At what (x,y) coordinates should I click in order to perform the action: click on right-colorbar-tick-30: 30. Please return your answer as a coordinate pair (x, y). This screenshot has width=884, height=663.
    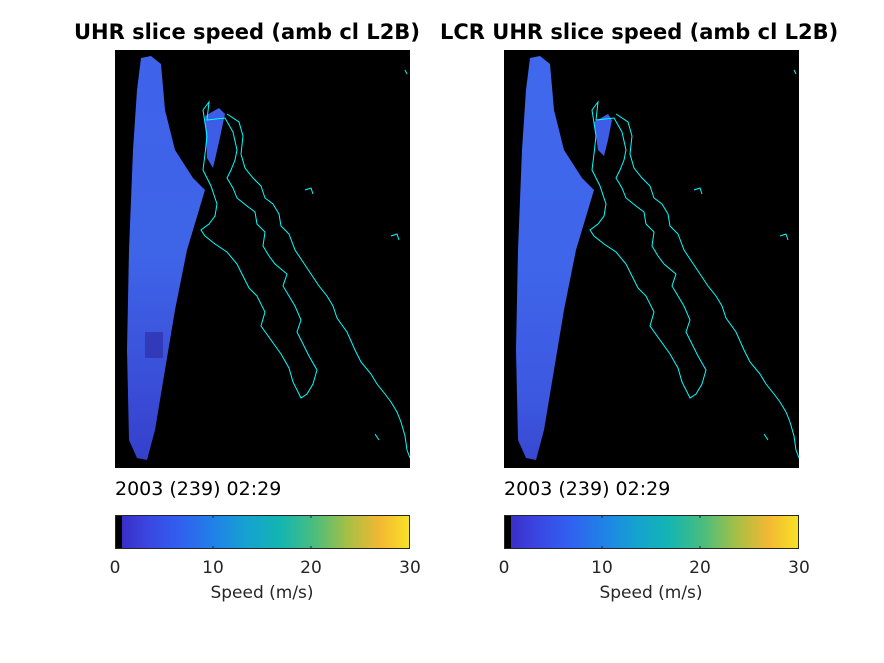
    Looking at the image, I should click on (799, 568).